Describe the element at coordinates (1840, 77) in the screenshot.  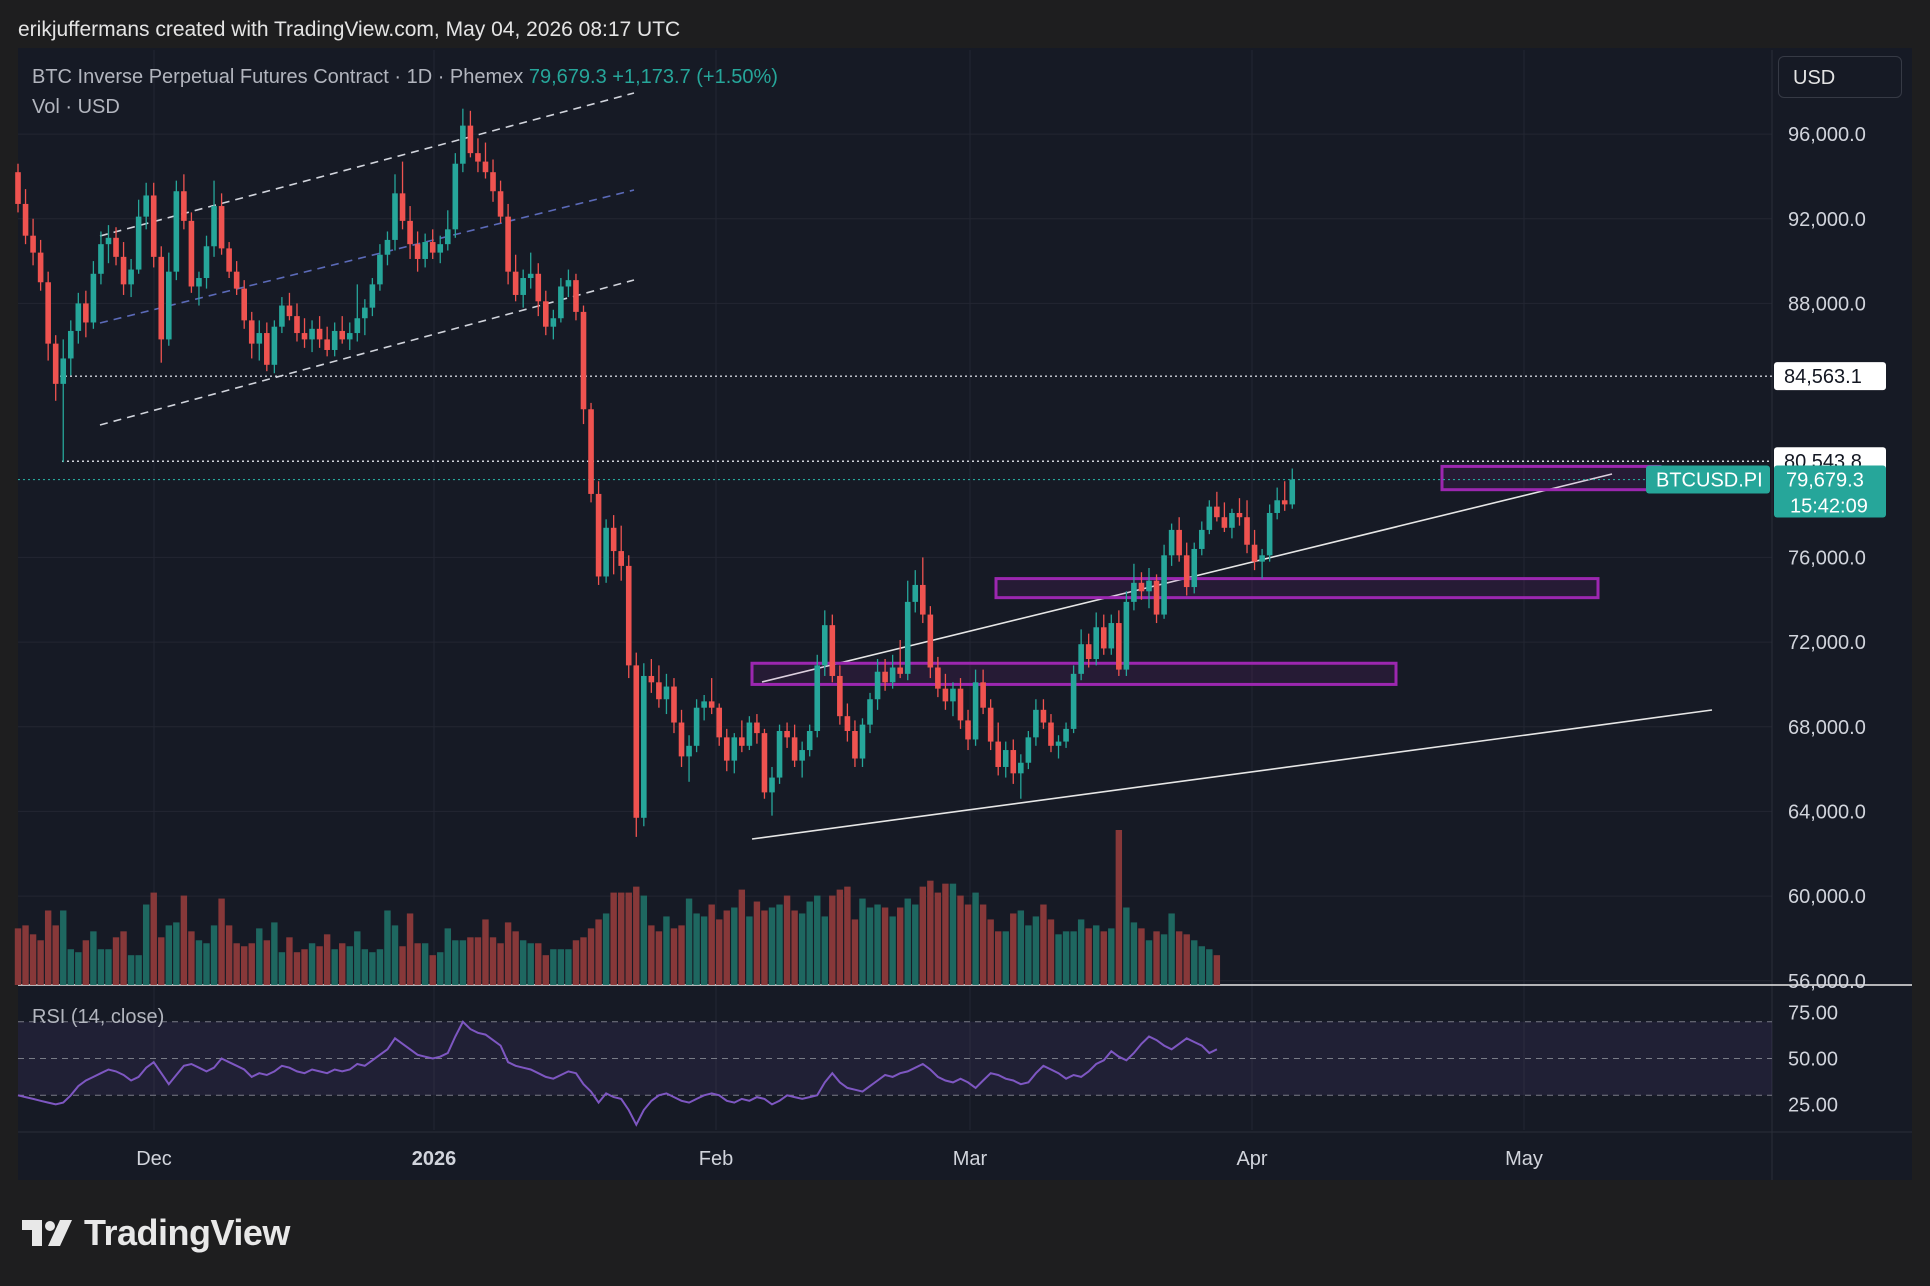
I see `currency-button: USD` at that location.